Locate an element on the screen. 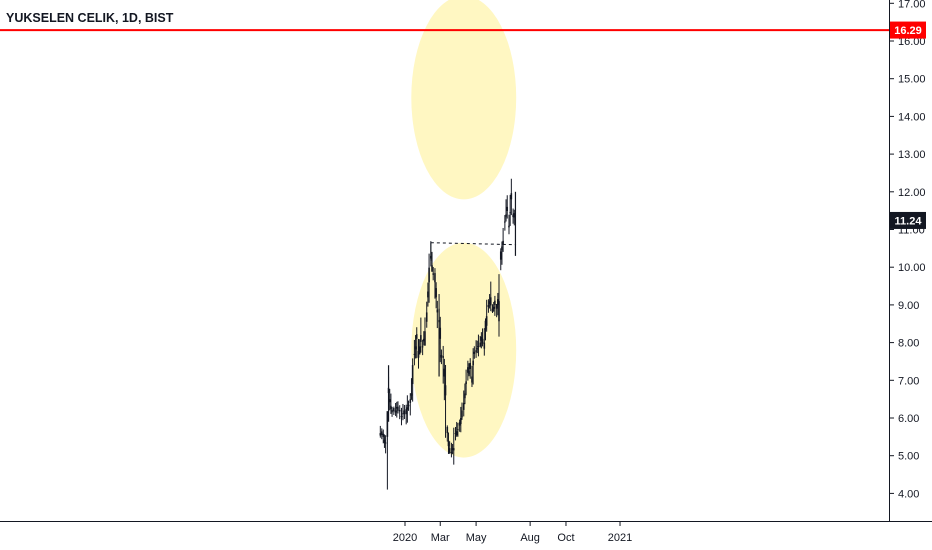 This screenshot has height=550, width=932. price-tick-label: 16.00 is located at coordinates (912, 42).